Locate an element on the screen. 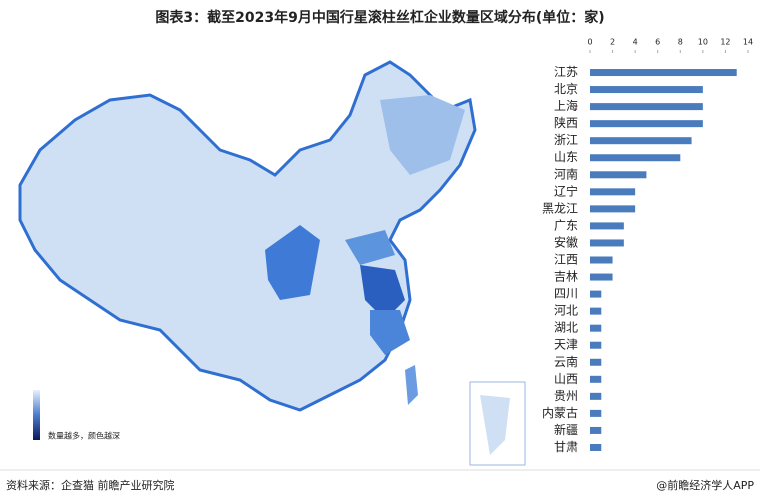 Image resolution: width=760 pixels, height=503 pixels. chart-title: 图表3：截至2023年9月中国行星滚柱丝杠企业数量区域分布(单位：家) is located at coordinates (379, 17).